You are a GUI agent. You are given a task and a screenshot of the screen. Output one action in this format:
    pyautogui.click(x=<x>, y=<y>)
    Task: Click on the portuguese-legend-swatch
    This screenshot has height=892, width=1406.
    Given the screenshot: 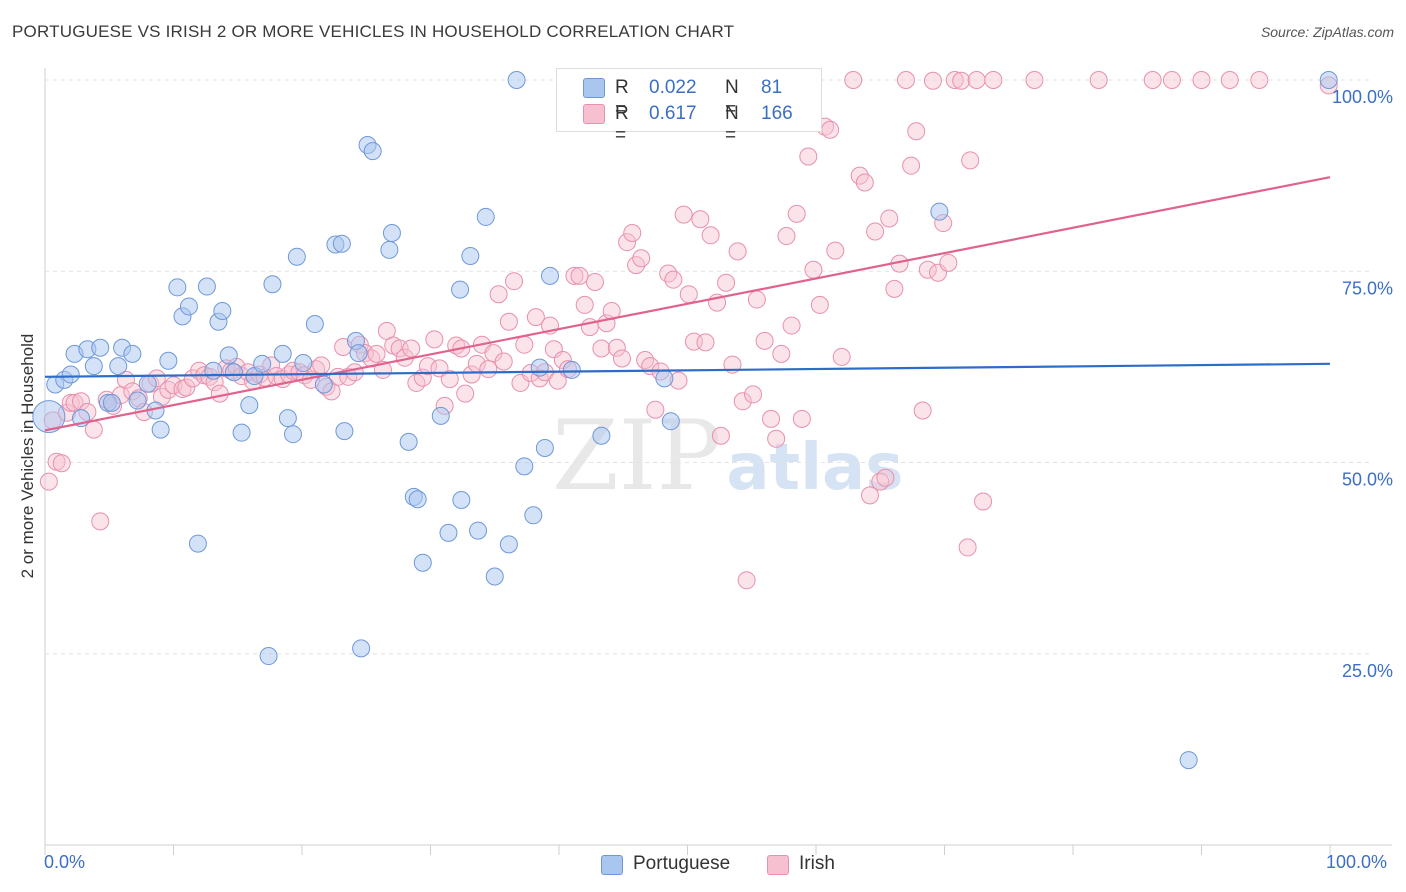 What is the action you would take?
    pyautogui.click(x=612, y=865)
    